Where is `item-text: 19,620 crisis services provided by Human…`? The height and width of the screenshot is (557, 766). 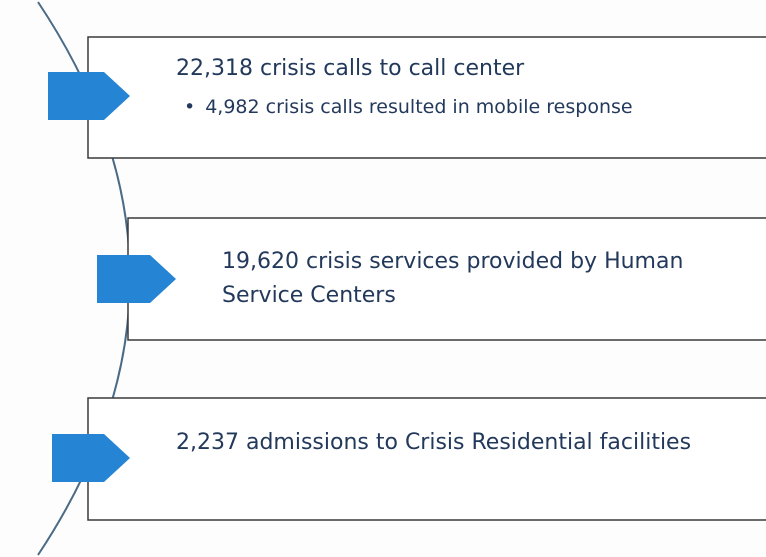
item-text: 19,620 crisis services provided by Human… is located at coordinates (492, 279).